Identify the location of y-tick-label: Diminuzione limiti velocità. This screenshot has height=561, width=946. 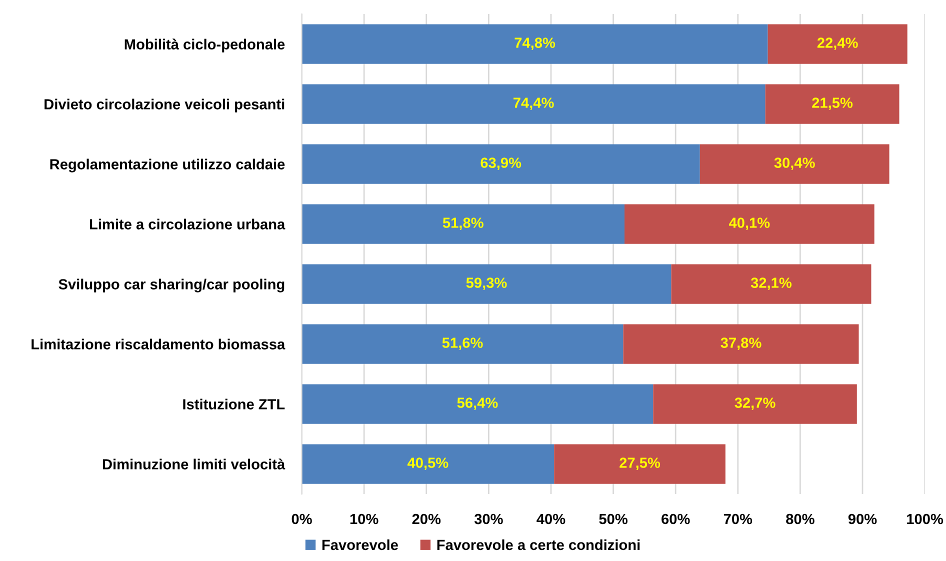
(194, 464).